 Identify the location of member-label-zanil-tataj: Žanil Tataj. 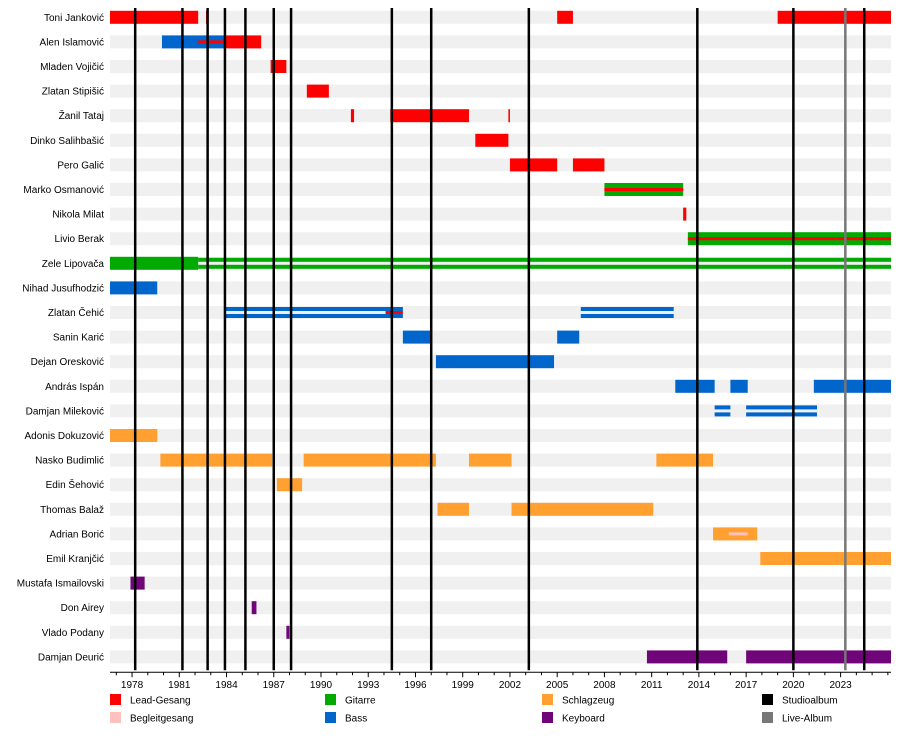
(81, 115).